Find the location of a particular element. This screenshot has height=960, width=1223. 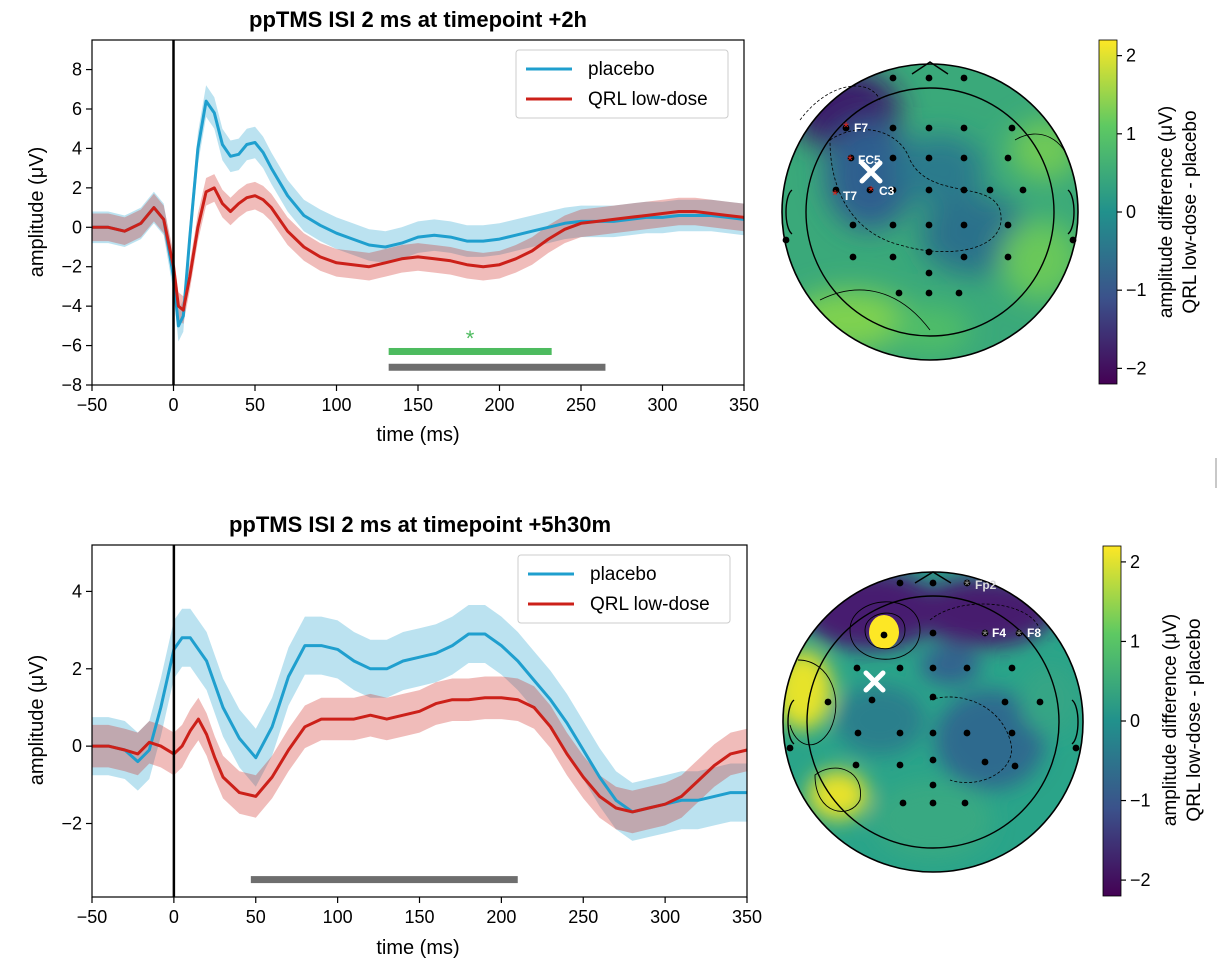

topomap-2: * Fp2 * F4 * F8 is located at coordinates (933, 722).